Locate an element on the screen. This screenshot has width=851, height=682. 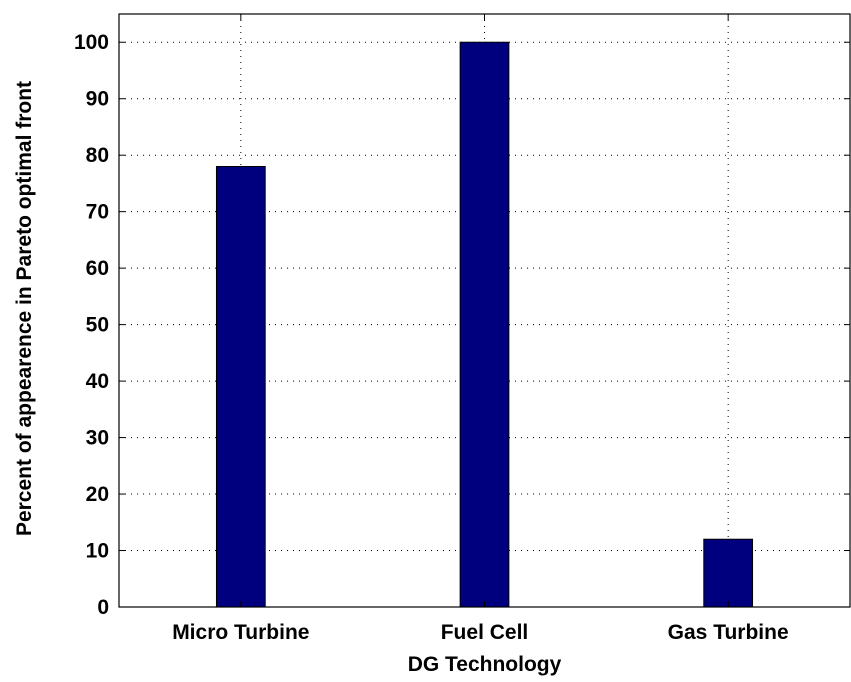
y-tick-label: 50 is located at coordinates (97, 325).